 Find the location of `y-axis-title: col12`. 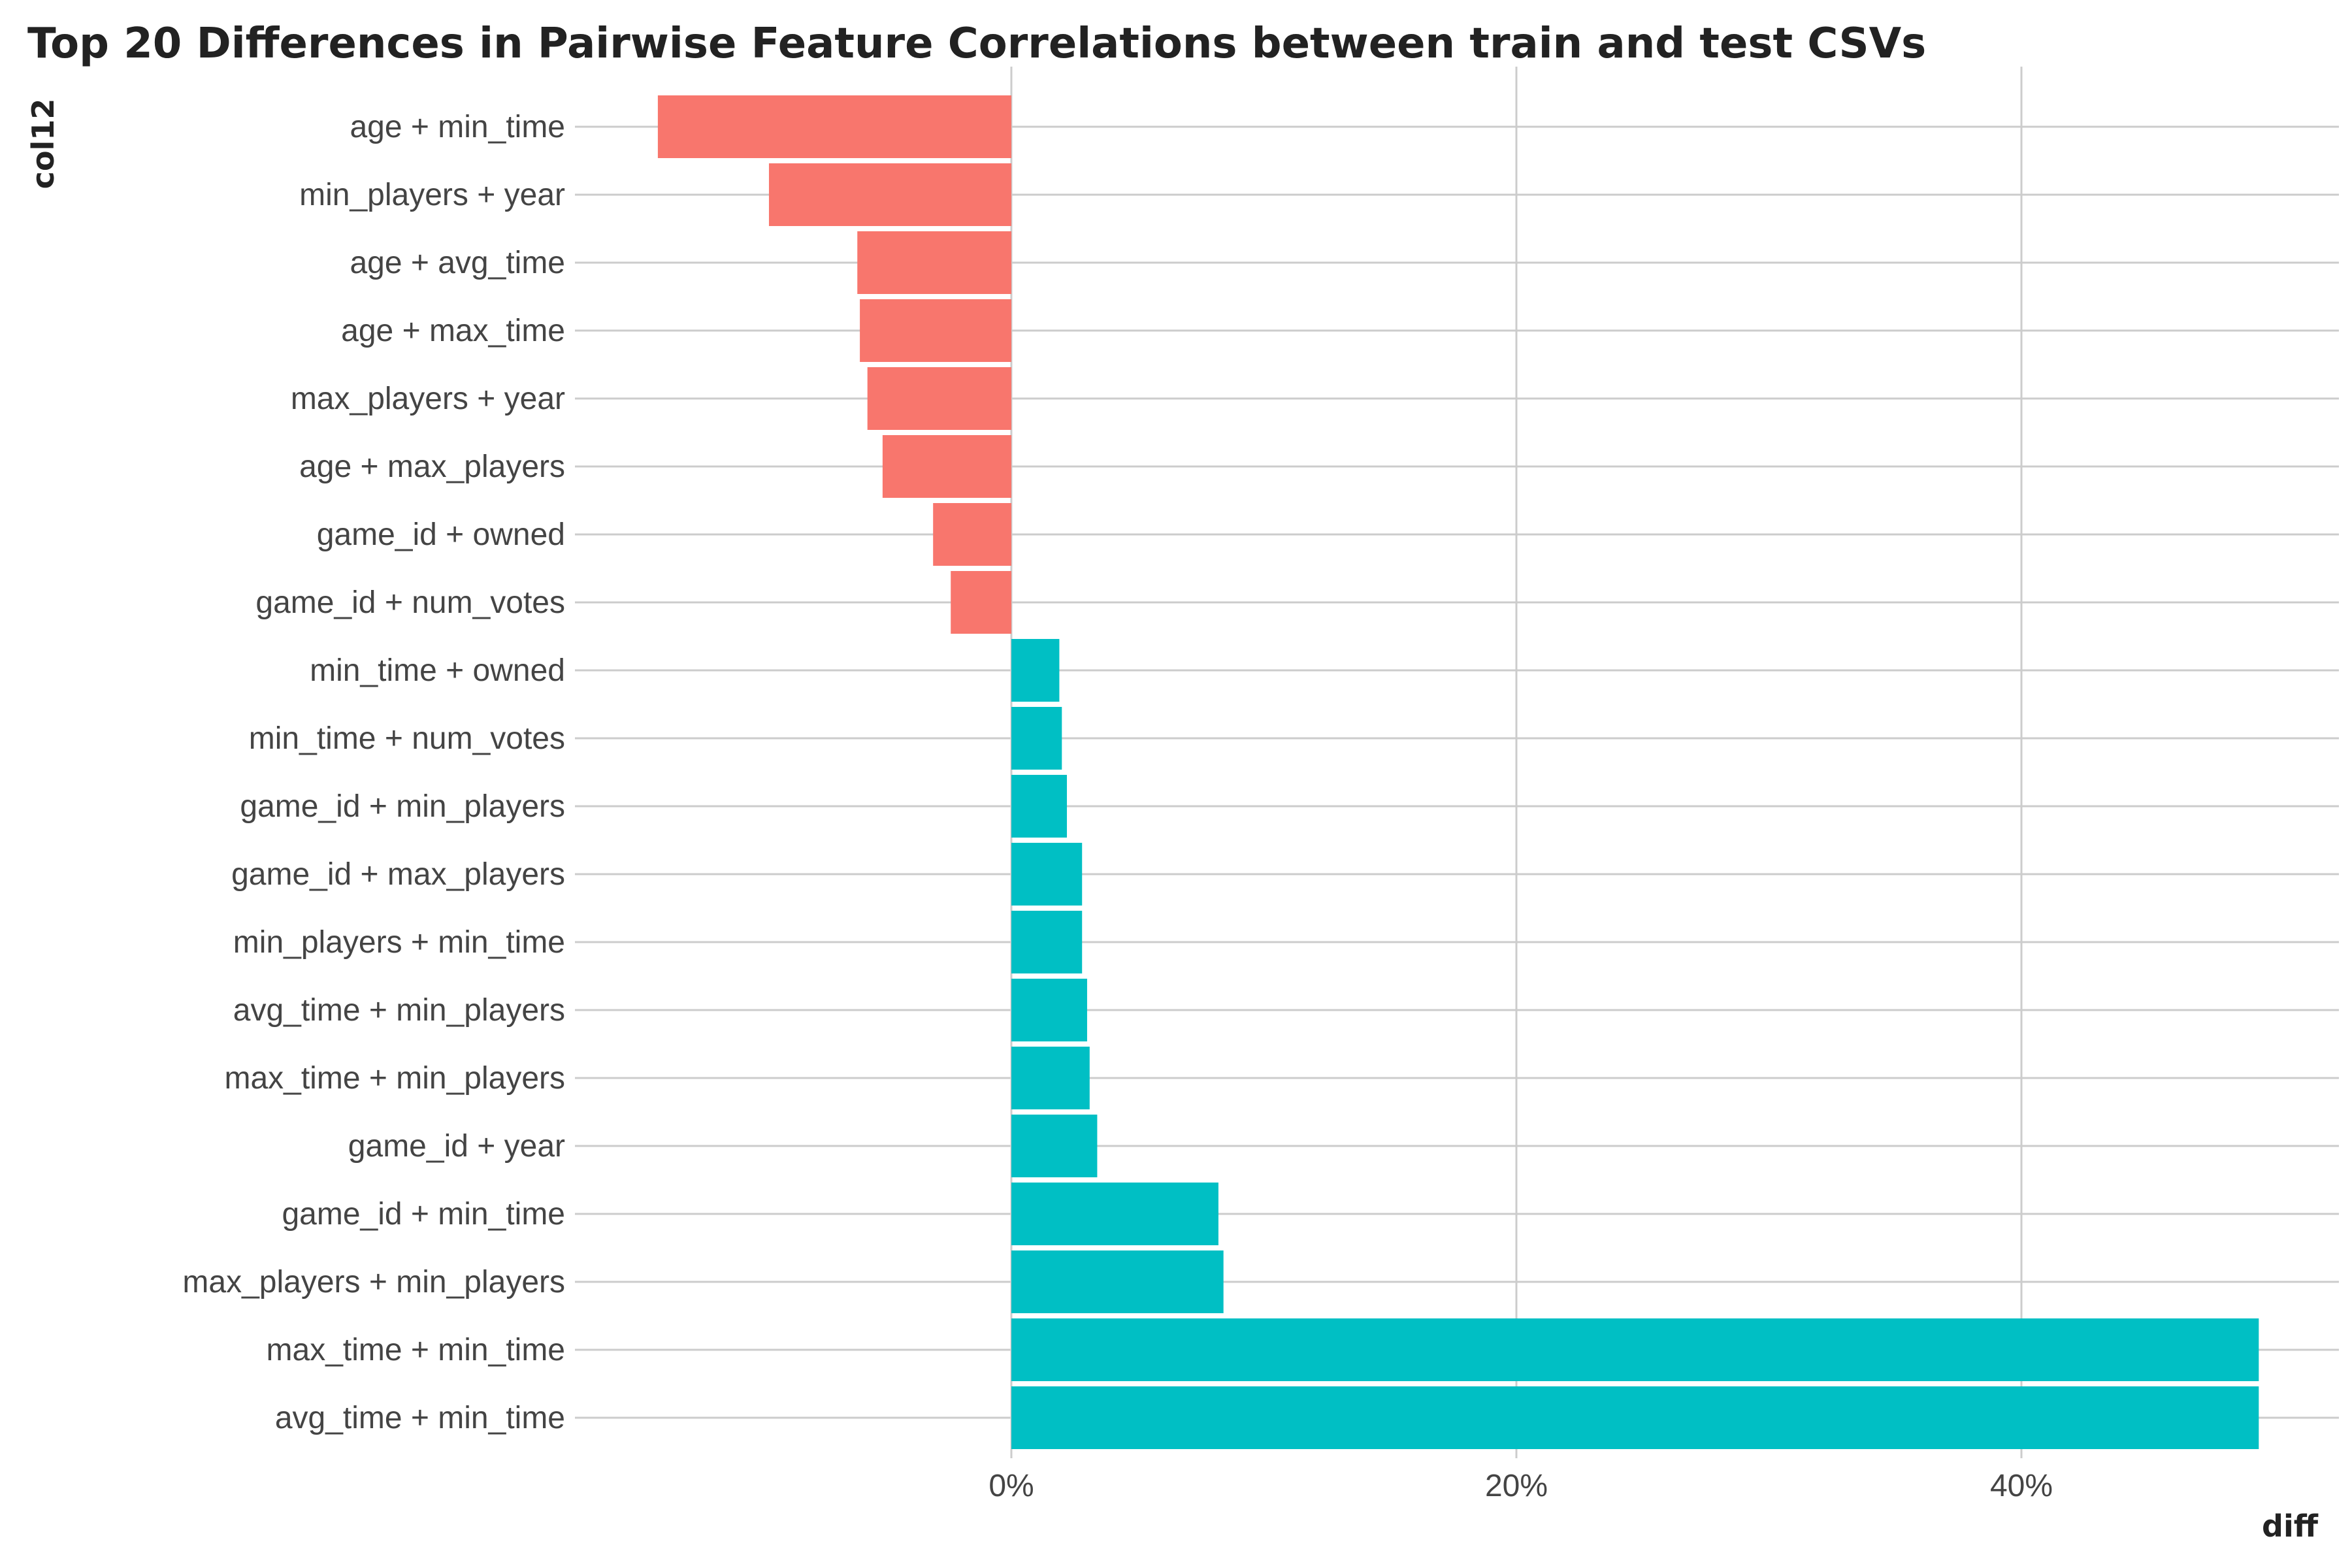

y-axis-title: col12 is located at coordinates (43, 144).